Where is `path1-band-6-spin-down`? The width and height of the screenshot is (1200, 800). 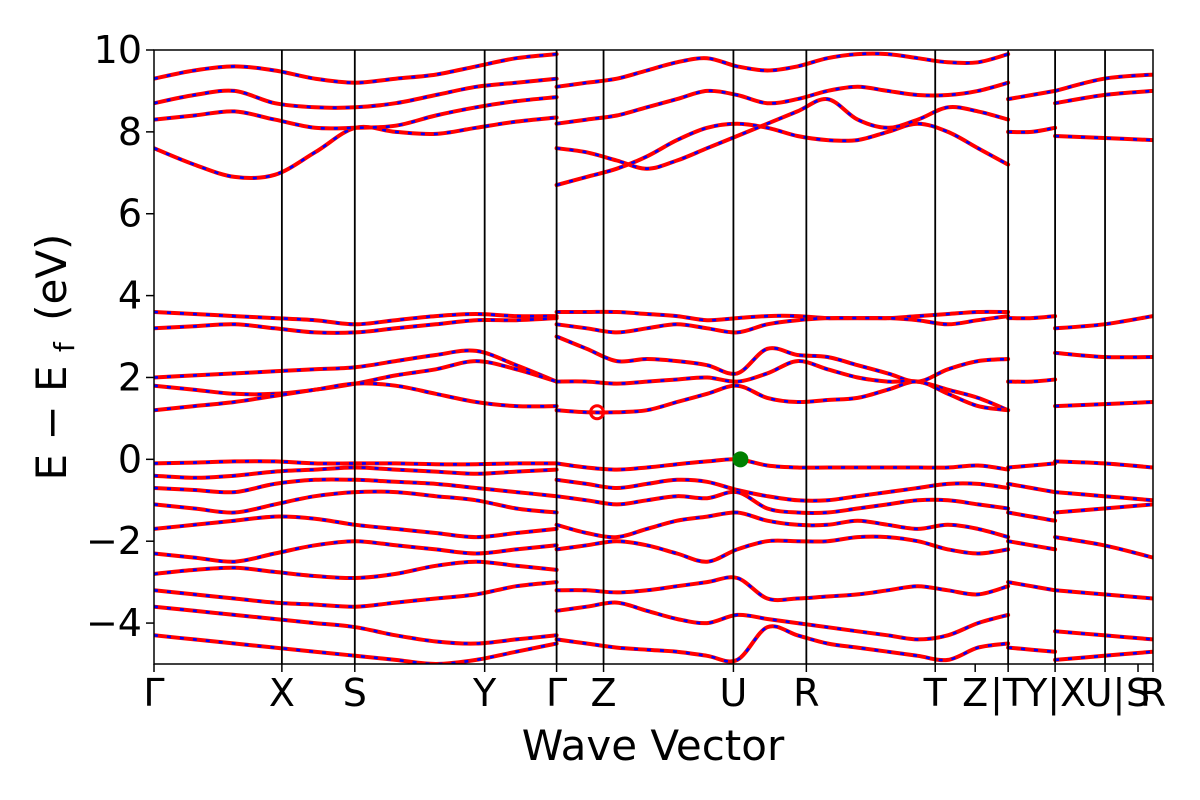 path1-band-6-spin-down is located at coordinates (356, 366).